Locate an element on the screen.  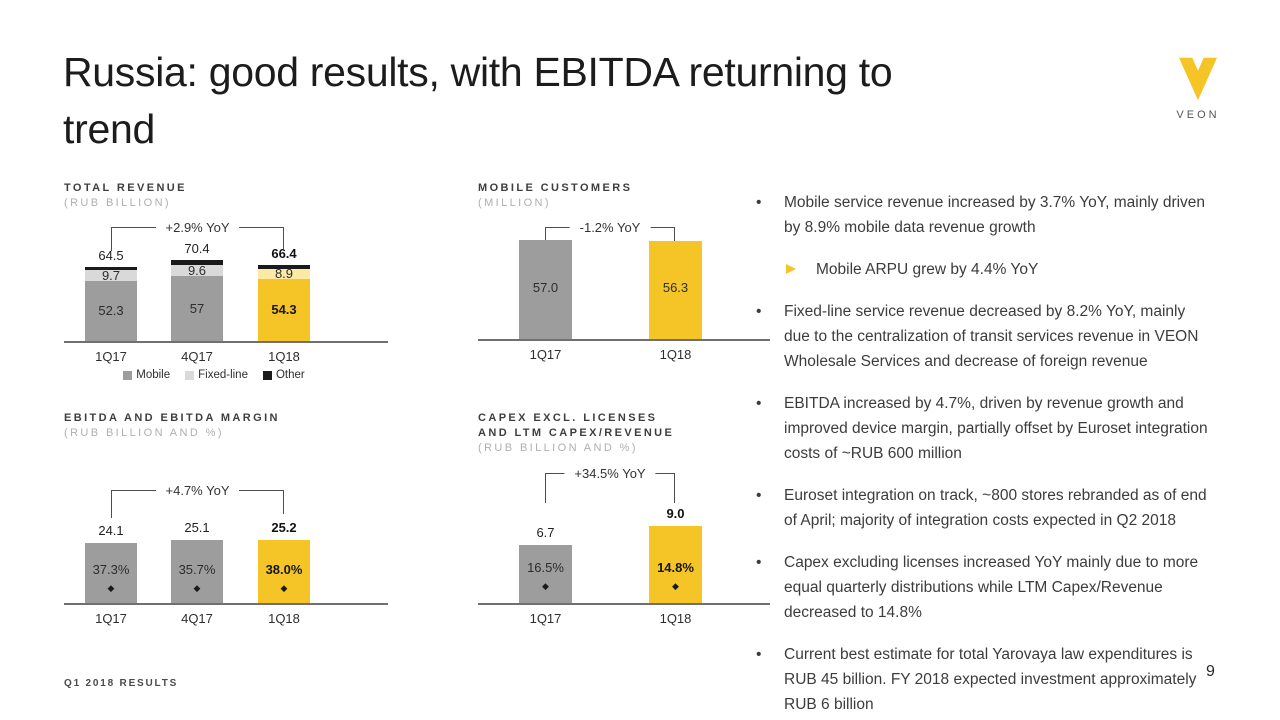
bar-segment-mobile: 52.3 is located at coordinates (111, 311).